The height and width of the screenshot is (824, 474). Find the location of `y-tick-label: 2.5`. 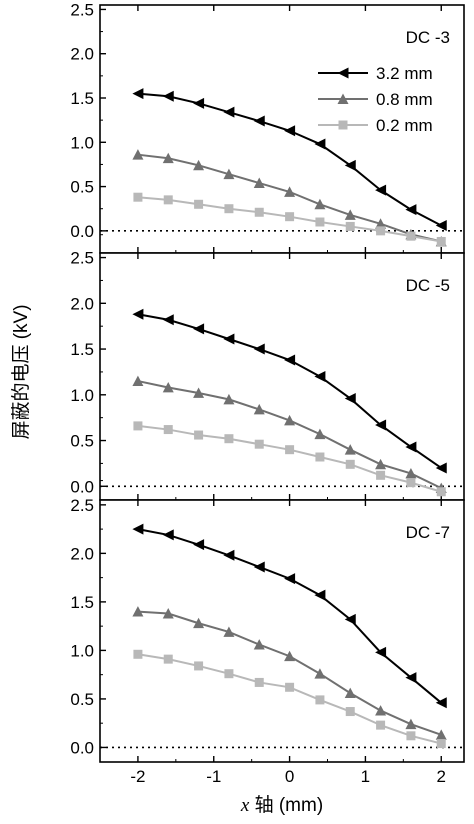

y-tick-label: 2.5 is located at coordinates (82, 9).